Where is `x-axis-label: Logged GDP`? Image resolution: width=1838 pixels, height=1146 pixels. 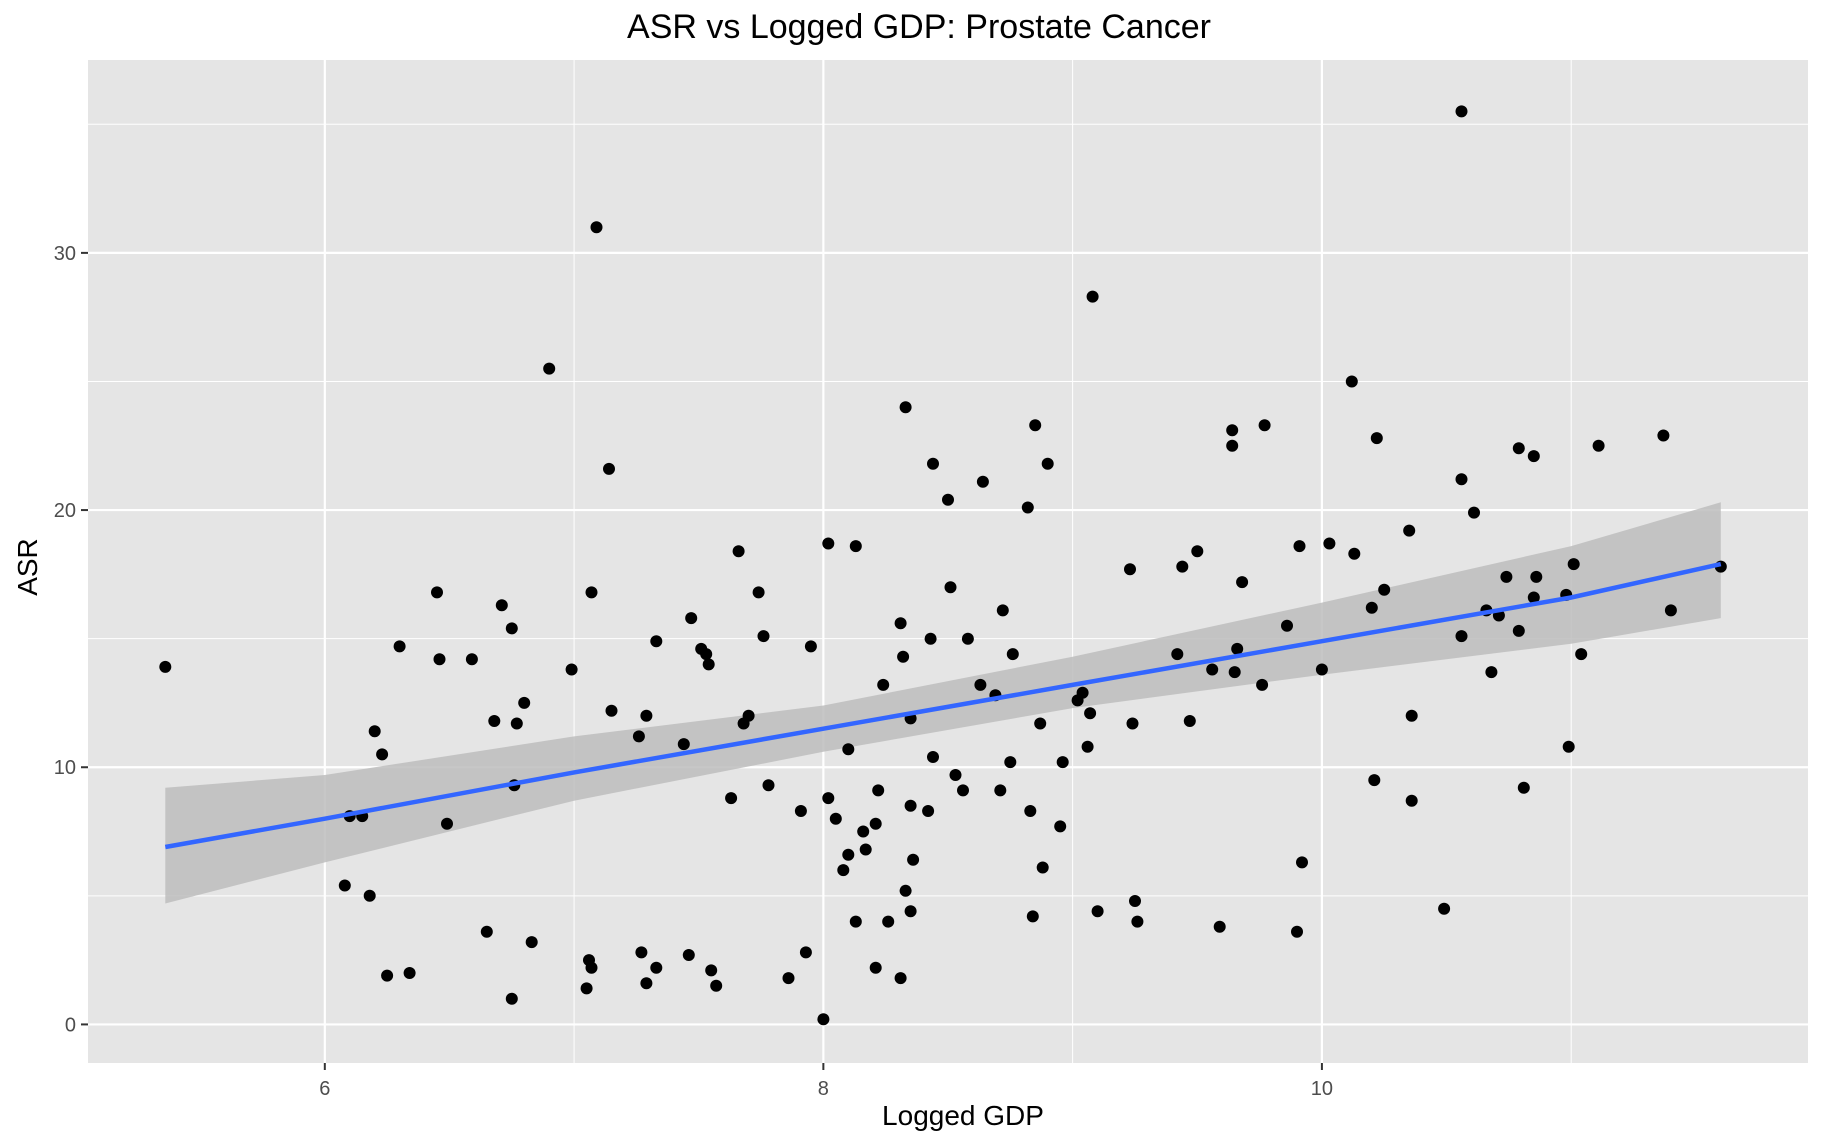
x-axis-label: Logged GDP is located at coordinates (963, 1115).